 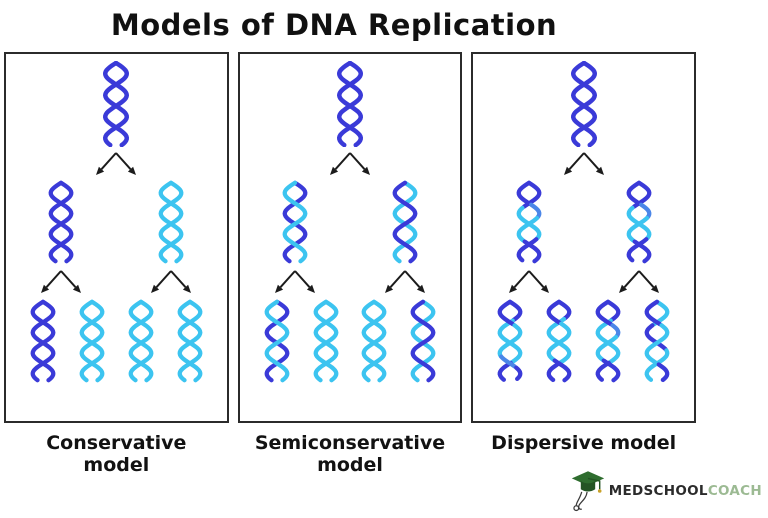 I want to click on logo-text-medschool: MEDSCHOOL, so click(x=658, y=491).